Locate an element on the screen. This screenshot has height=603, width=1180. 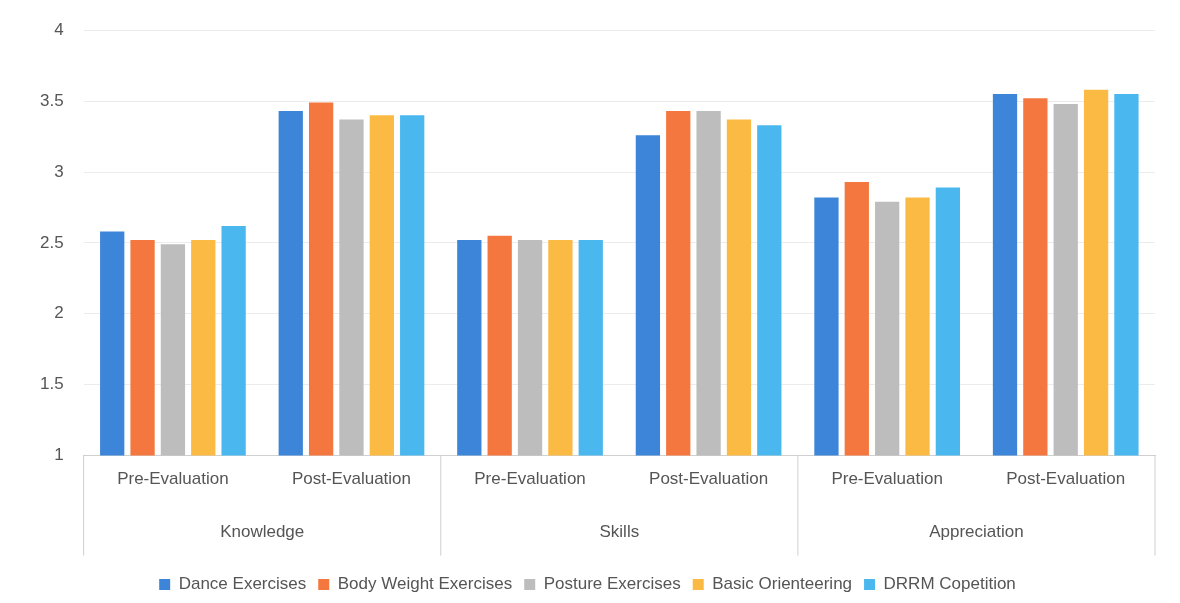
y-tick-label: 3 is located at coordinates (59, 171).